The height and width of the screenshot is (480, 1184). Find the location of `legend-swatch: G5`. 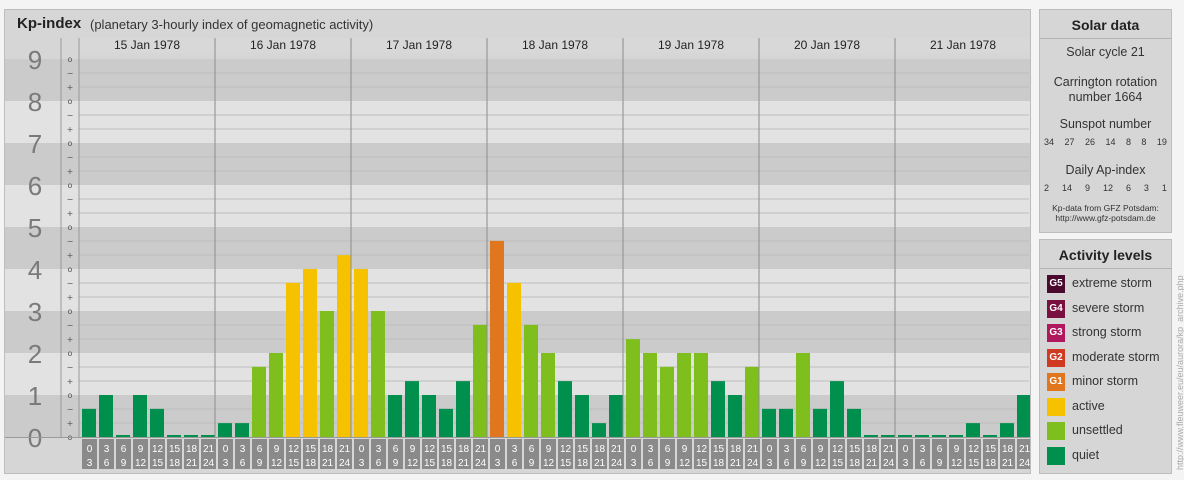

legend-swatch: G5 is located at coordinates (1056, 284).